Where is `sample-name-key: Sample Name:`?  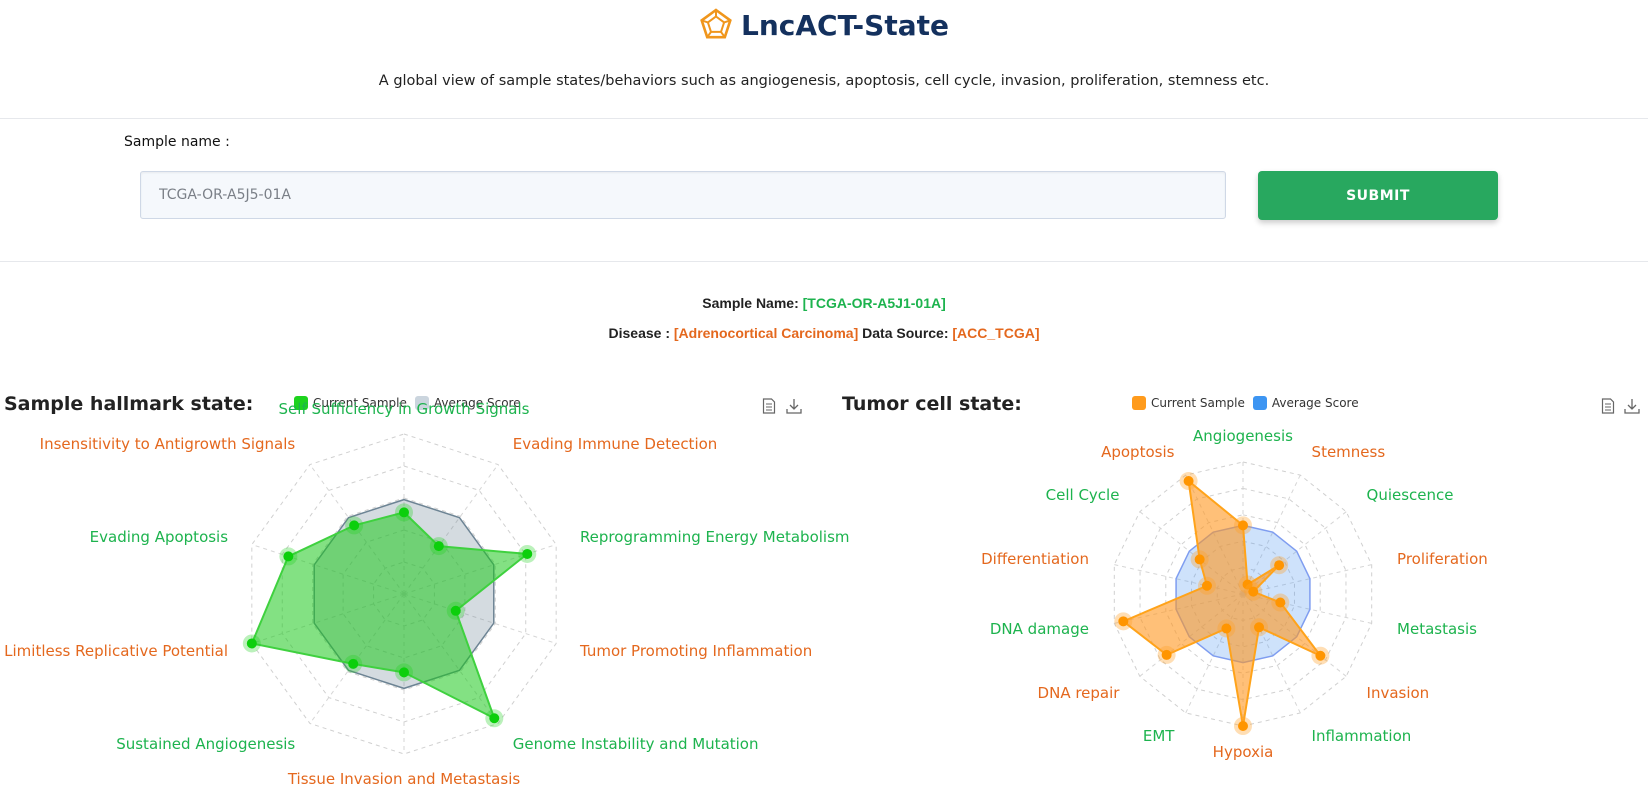 sample-name-key: Sample Name: is located at coordinates (750, 303).